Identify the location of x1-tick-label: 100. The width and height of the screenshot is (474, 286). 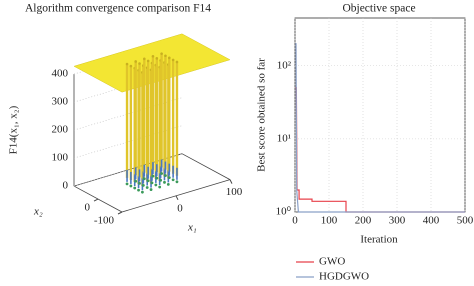
(234, 192).